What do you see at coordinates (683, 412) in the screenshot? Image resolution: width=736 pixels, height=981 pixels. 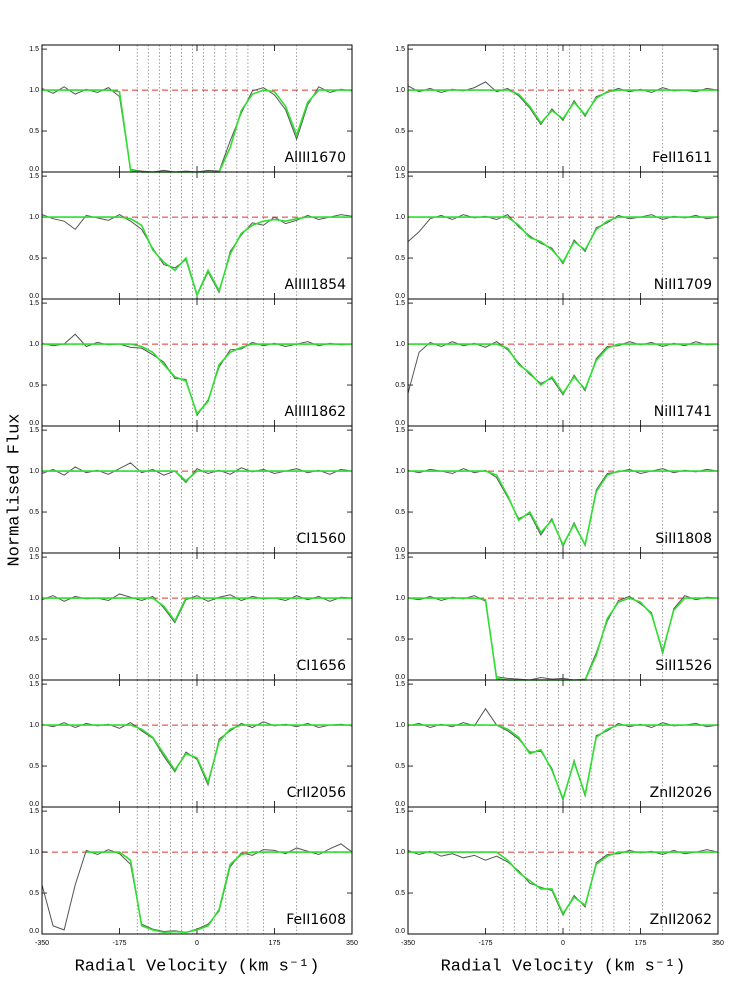 I see `panel-label: NiII1741` at bounding box center [683, 412].